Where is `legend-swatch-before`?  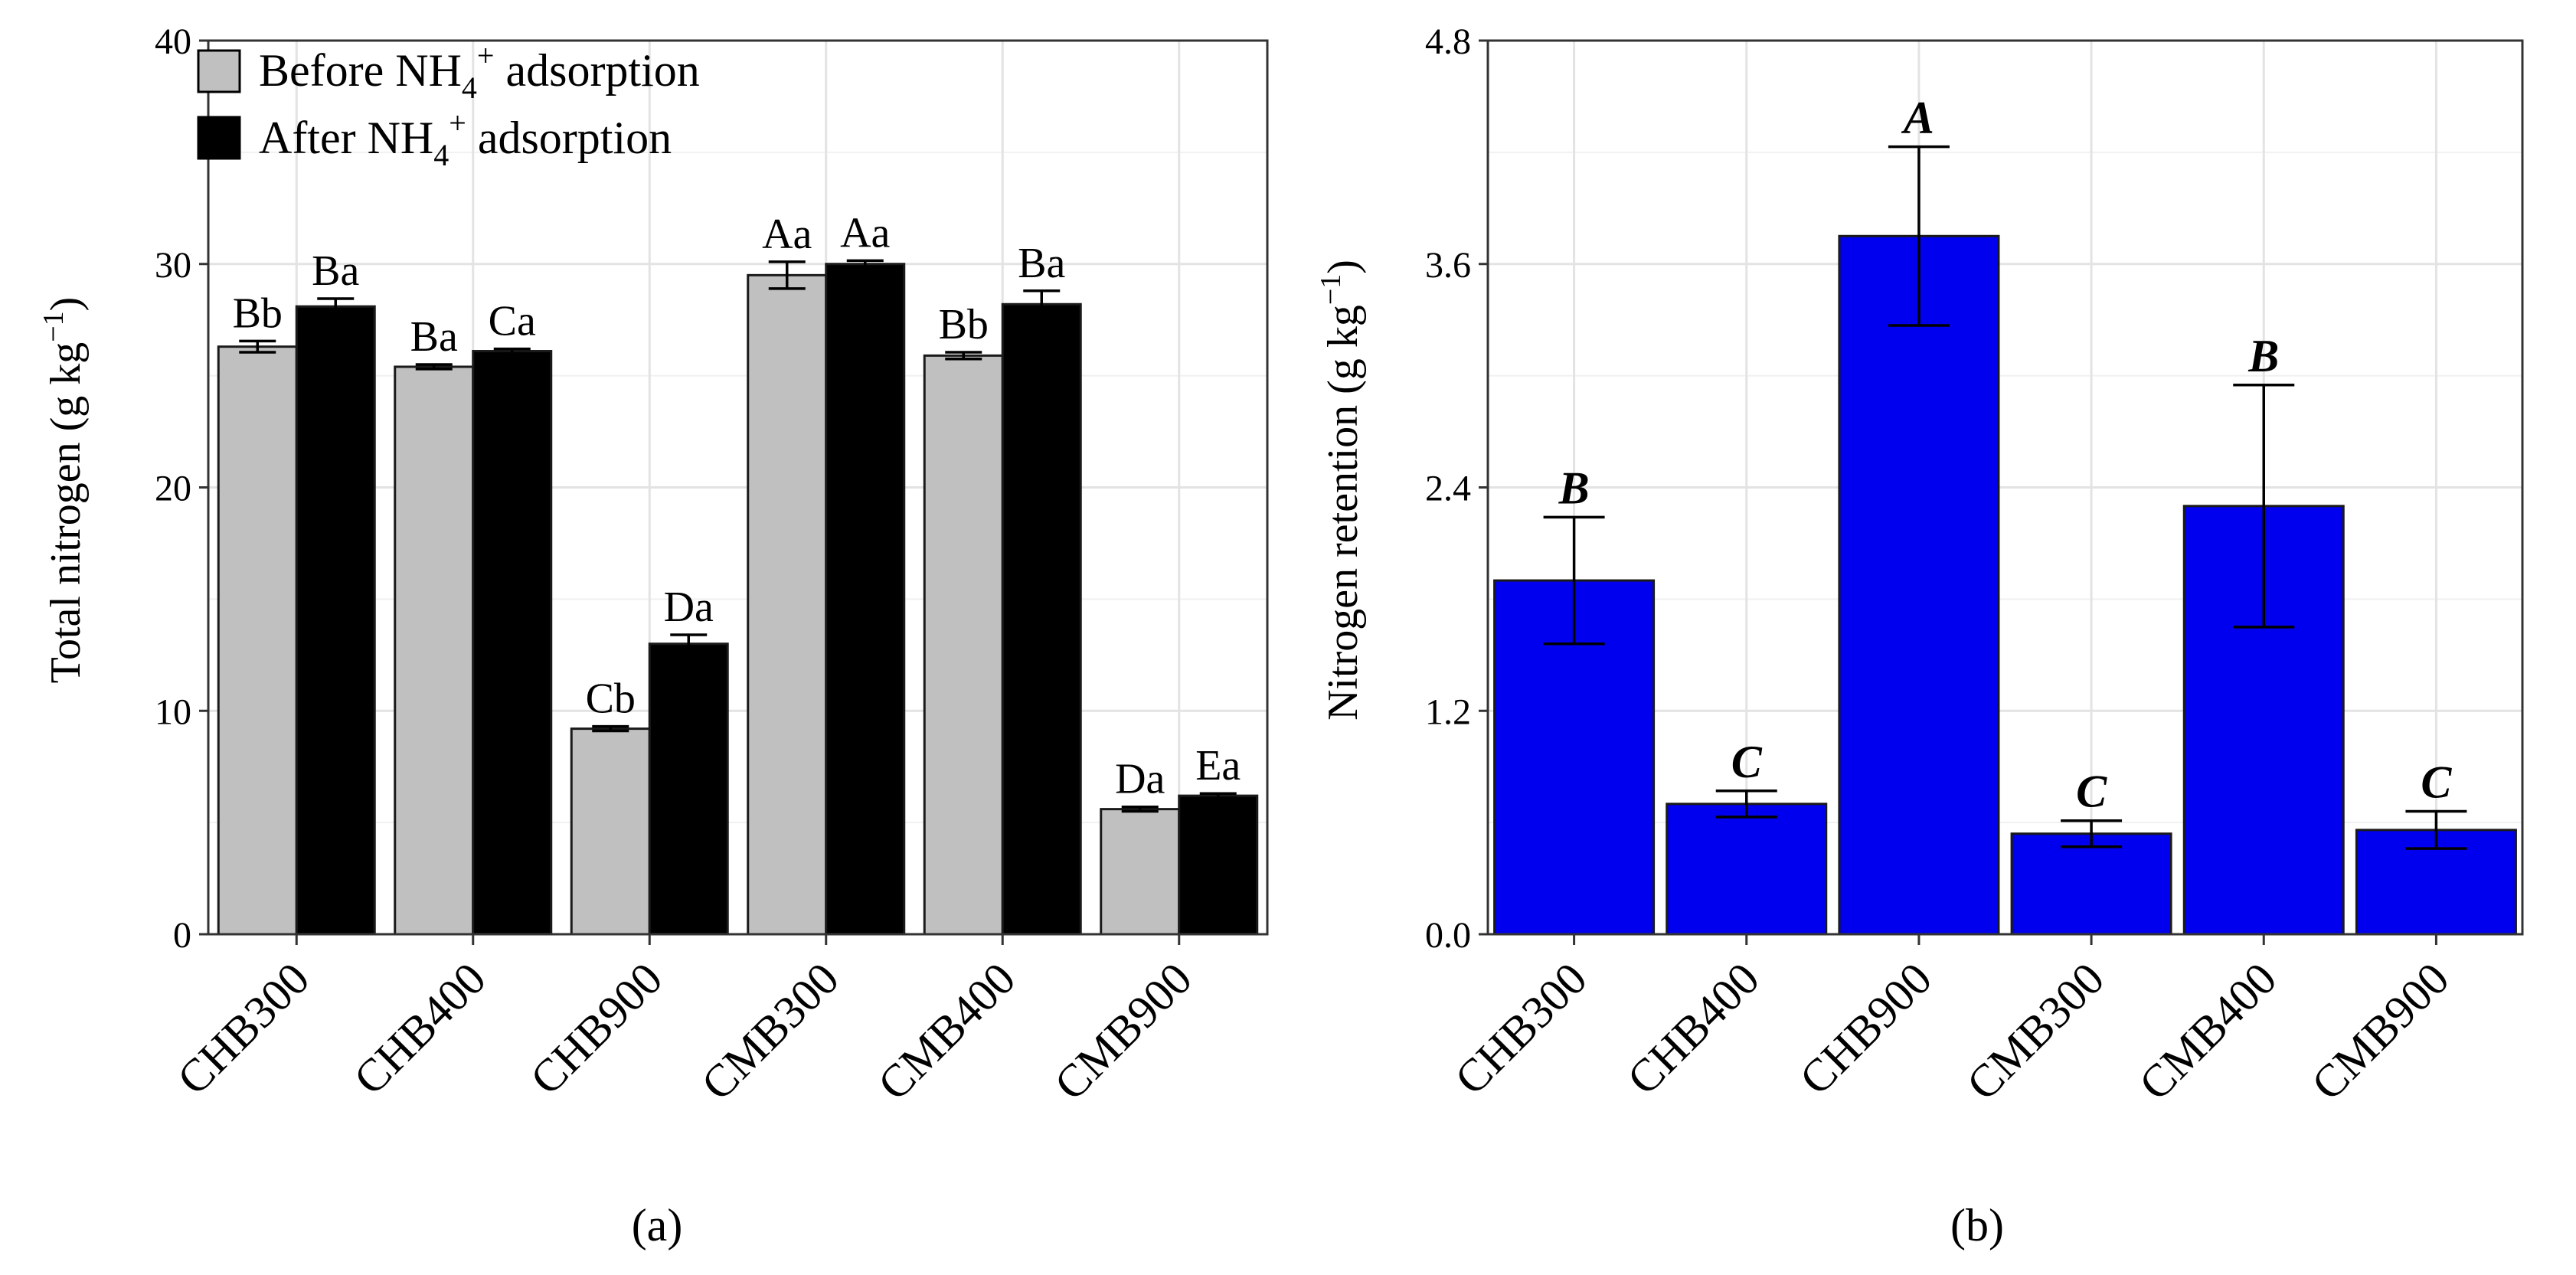
legend-swatch-before is located at coordinates (219, 71).